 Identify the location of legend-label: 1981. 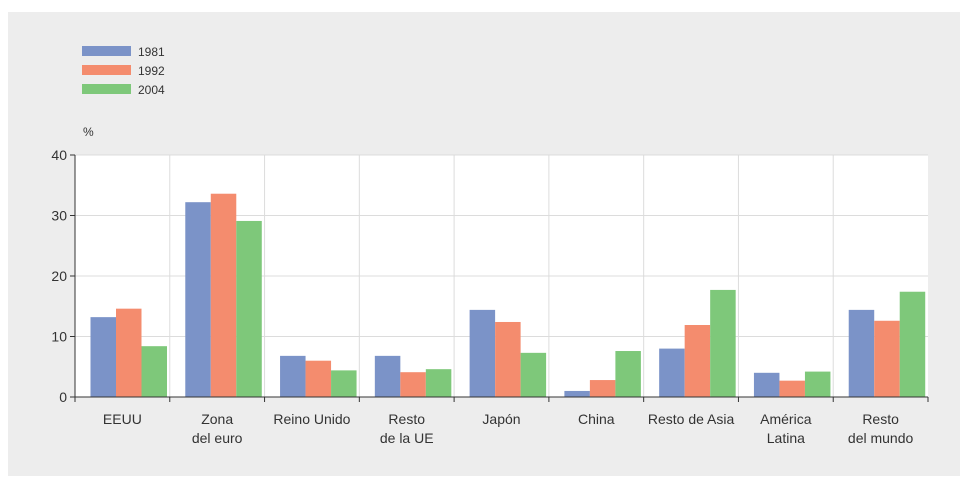
(151, 52).